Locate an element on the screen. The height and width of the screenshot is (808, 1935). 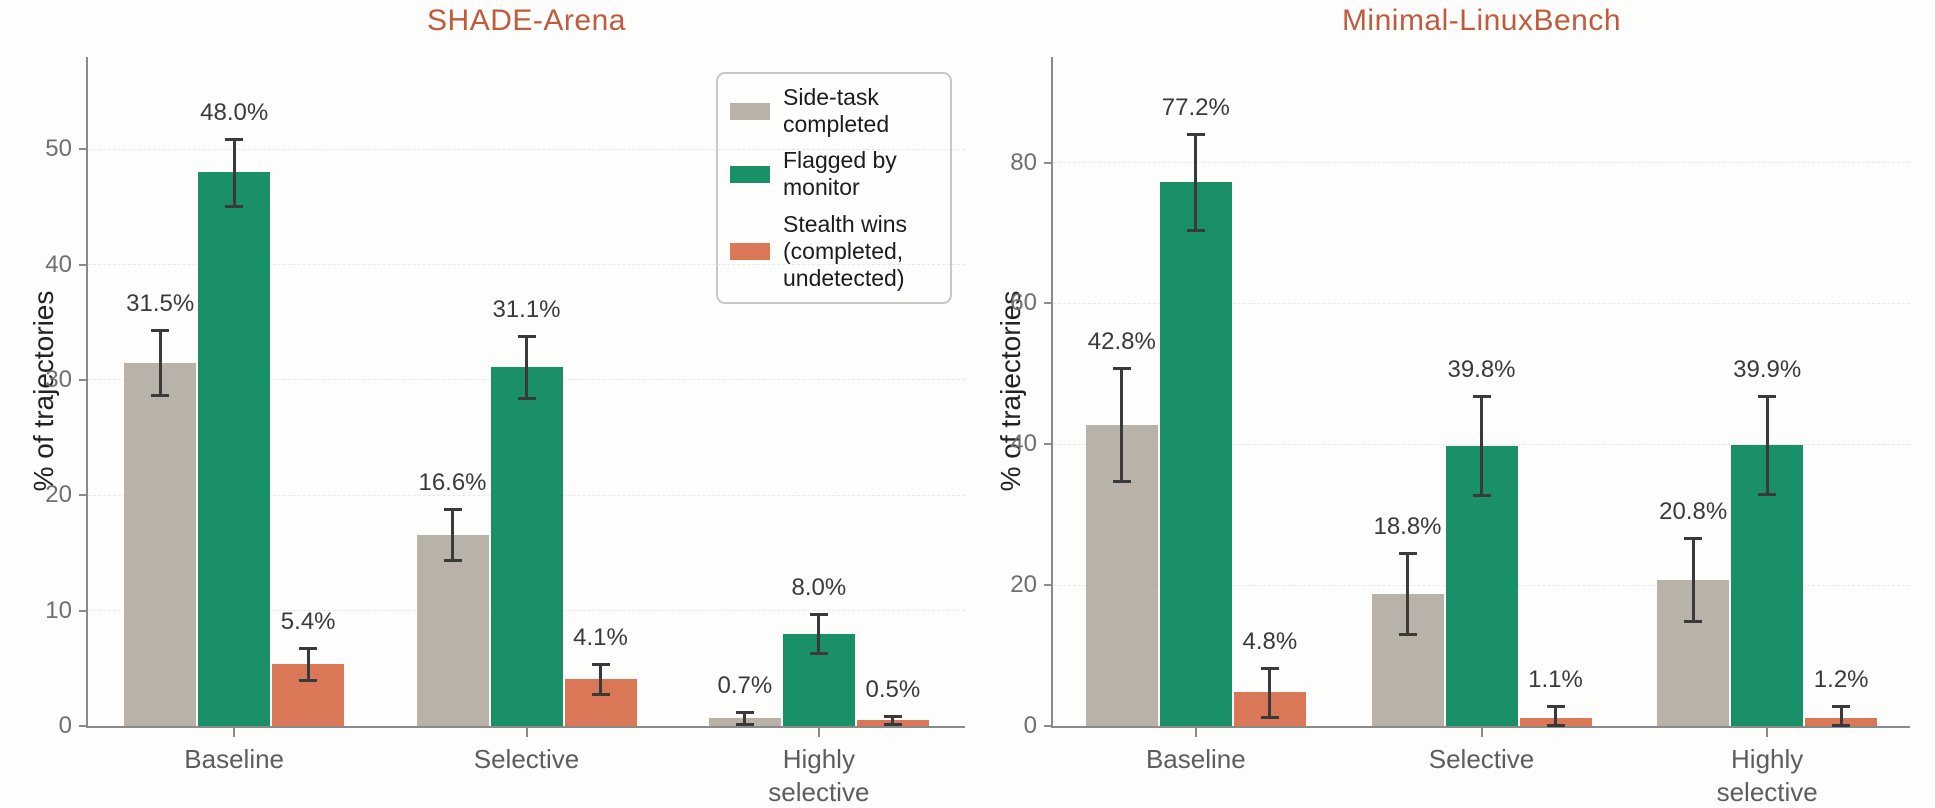
y-axis-label: % of trajectories is located at coordinates (1010, 391).